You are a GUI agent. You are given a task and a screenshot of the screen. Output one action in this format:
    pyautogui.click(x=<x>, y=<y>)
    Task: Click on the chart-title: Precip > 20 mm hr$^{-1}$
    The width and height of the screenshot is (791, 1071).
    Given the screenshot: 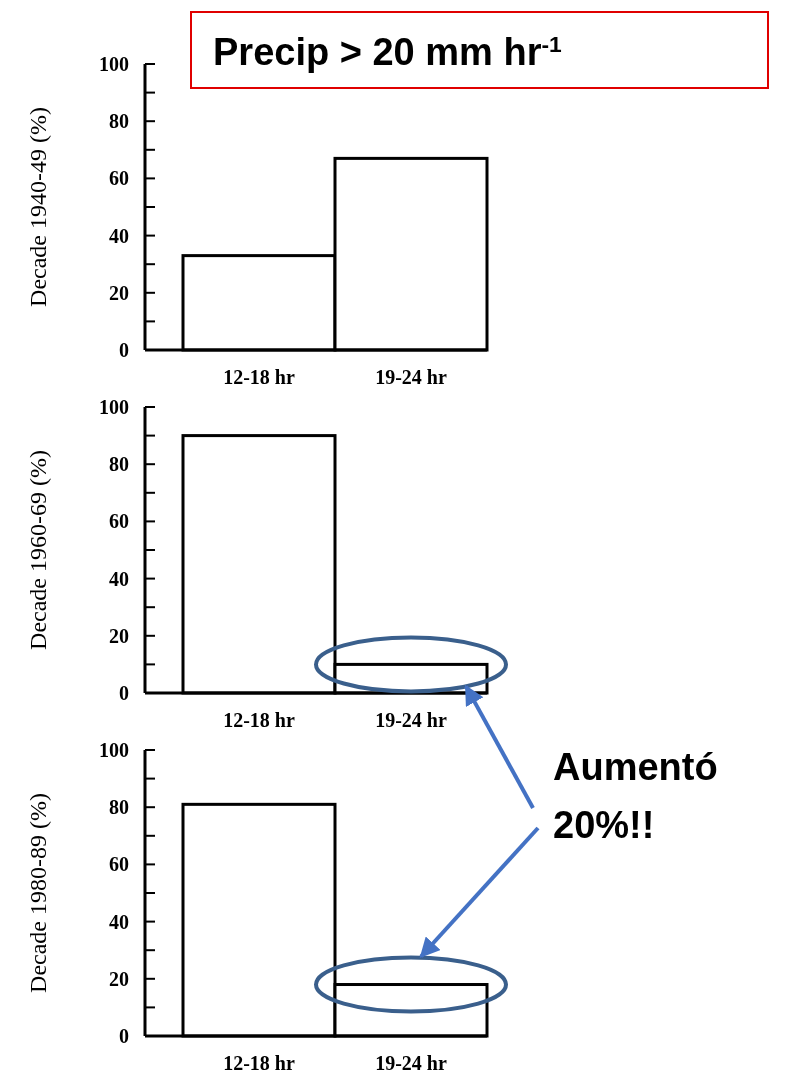 What is the action you would take?
    pyautogui.click(x=388, y=52)
    